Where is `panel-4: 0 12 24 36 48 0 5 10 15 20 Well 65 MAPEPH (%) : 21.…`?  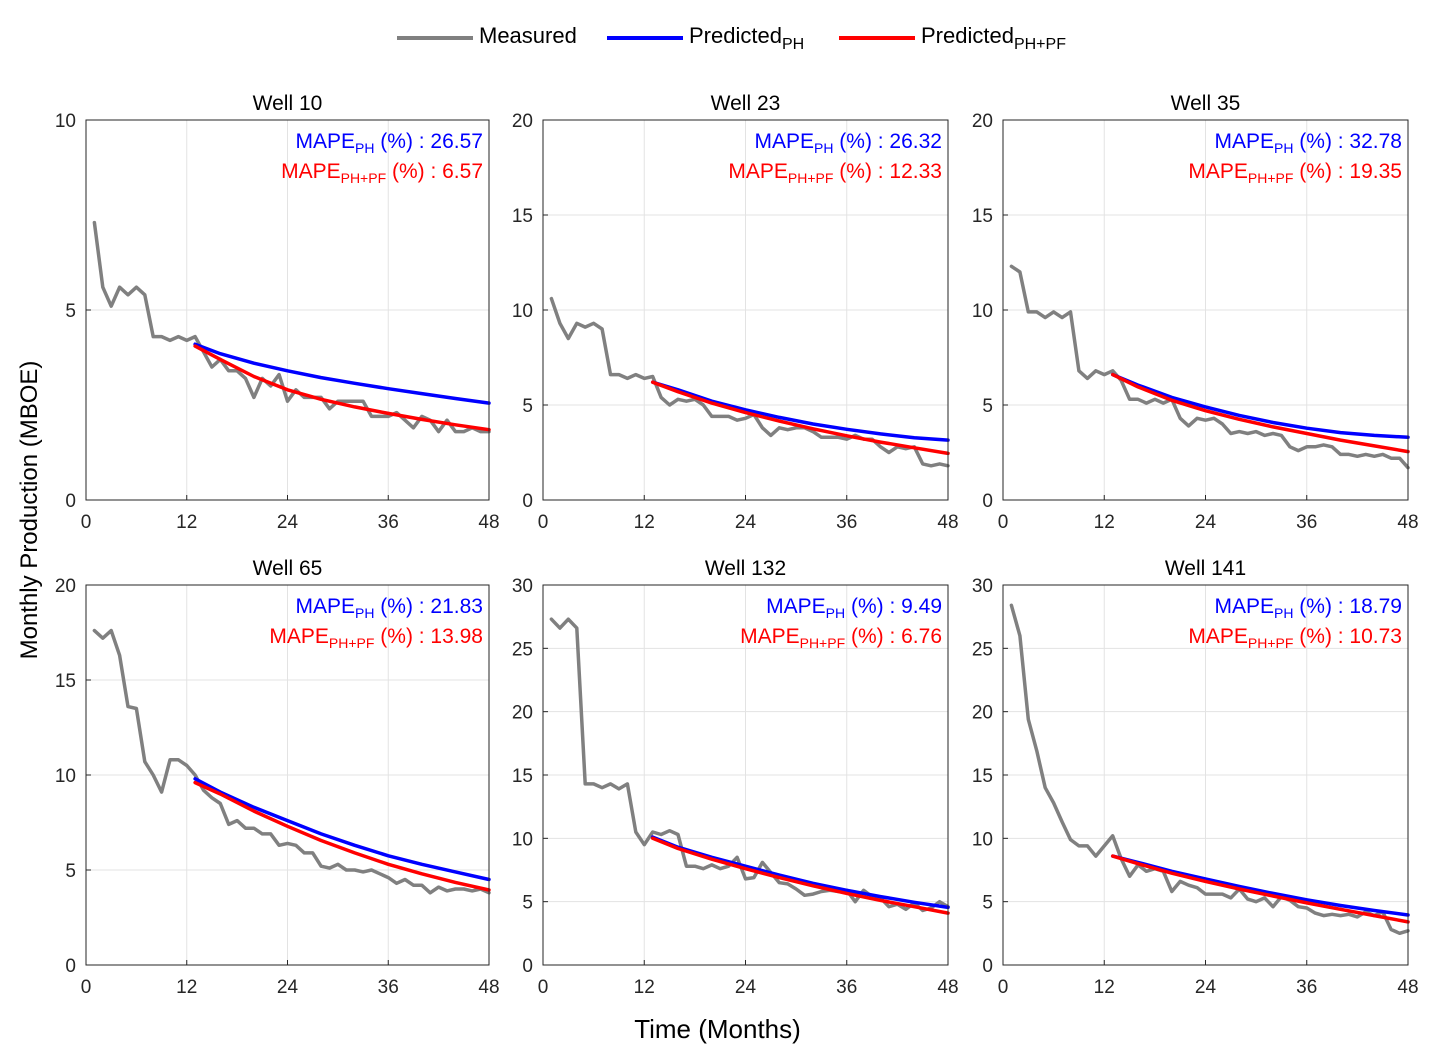 panel-4: 0 12 24 36 48 0 5 10 15 20 Well 65 MAPEPH (%) : 21.… is located at coordinates (277, 777).